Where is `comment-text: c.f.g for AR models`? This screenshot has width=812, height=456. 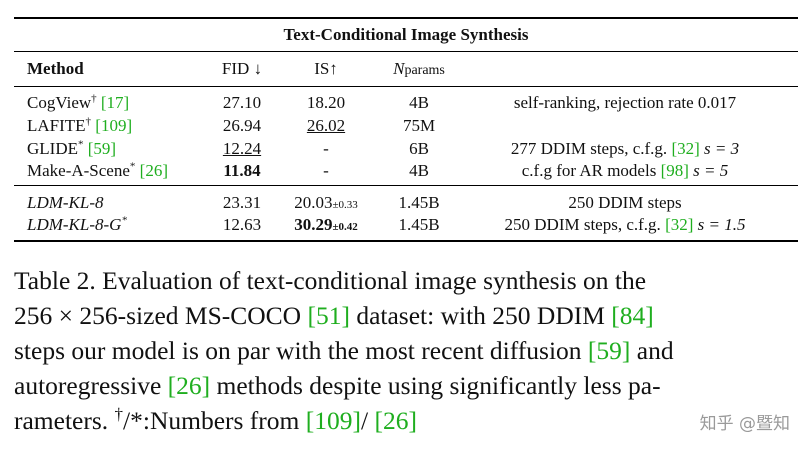 comment-text: c.f.g for AR models is located at coordinates (591, 170).